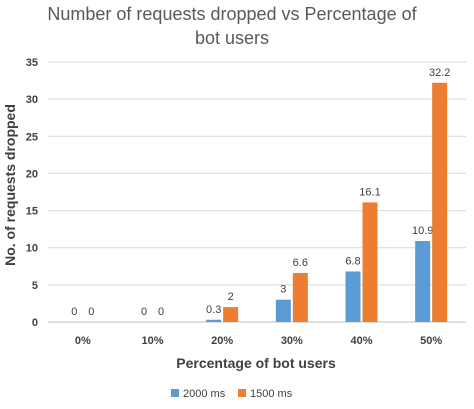 This screenshot has height=409, width=474. Describe the element at coordinates (32, 137) in the screenshot. I see `y-tick-label: 25` at that location.